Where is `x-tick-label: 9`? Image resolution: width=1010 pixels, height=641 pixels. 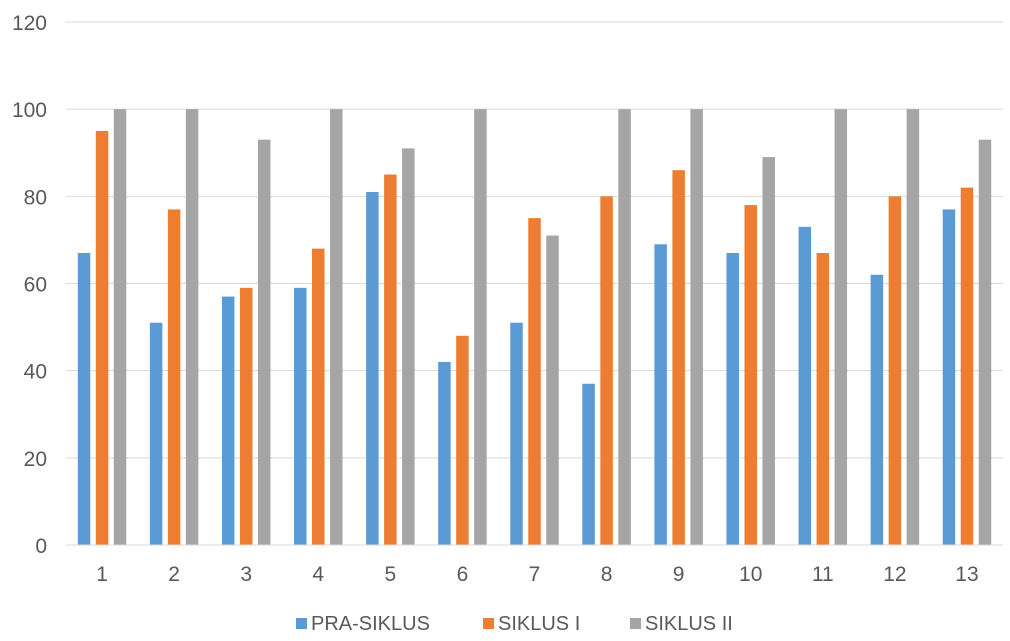 x-tick-label: 9 is located at coordinates (679, 574).